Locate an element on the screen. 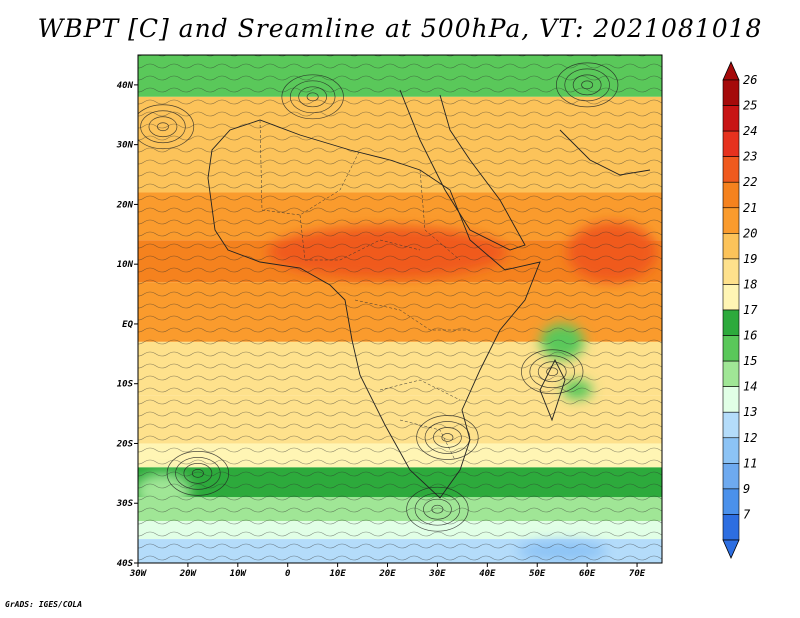 The width and height of the screenshot is (800, 618). colorbar-label: 17 is located at coordinates (750, 310).